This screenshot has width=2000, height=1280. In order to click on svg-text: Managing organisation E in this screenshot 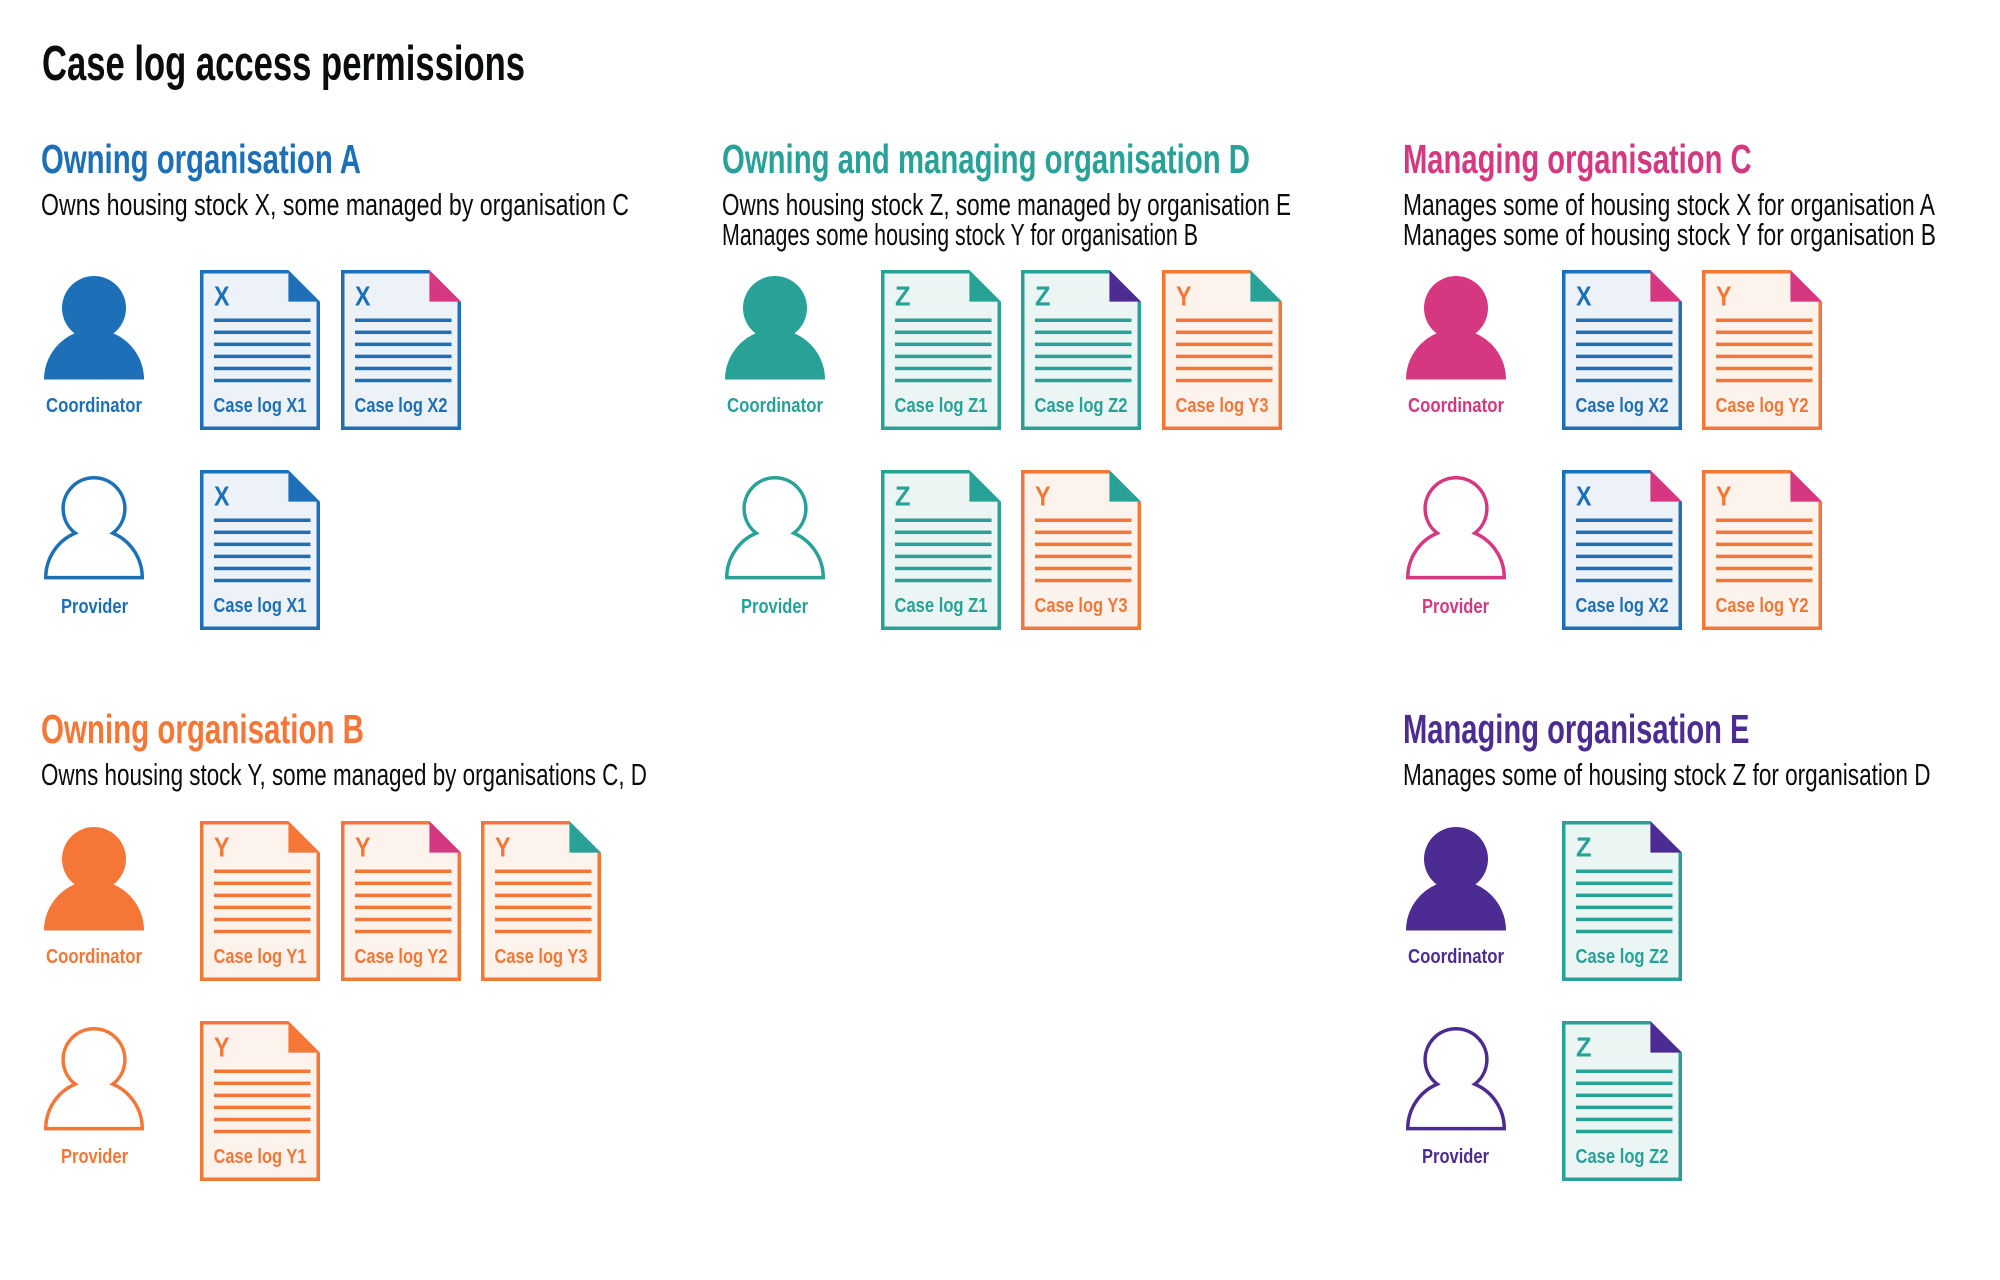, I will do `click(1576, 729)`.